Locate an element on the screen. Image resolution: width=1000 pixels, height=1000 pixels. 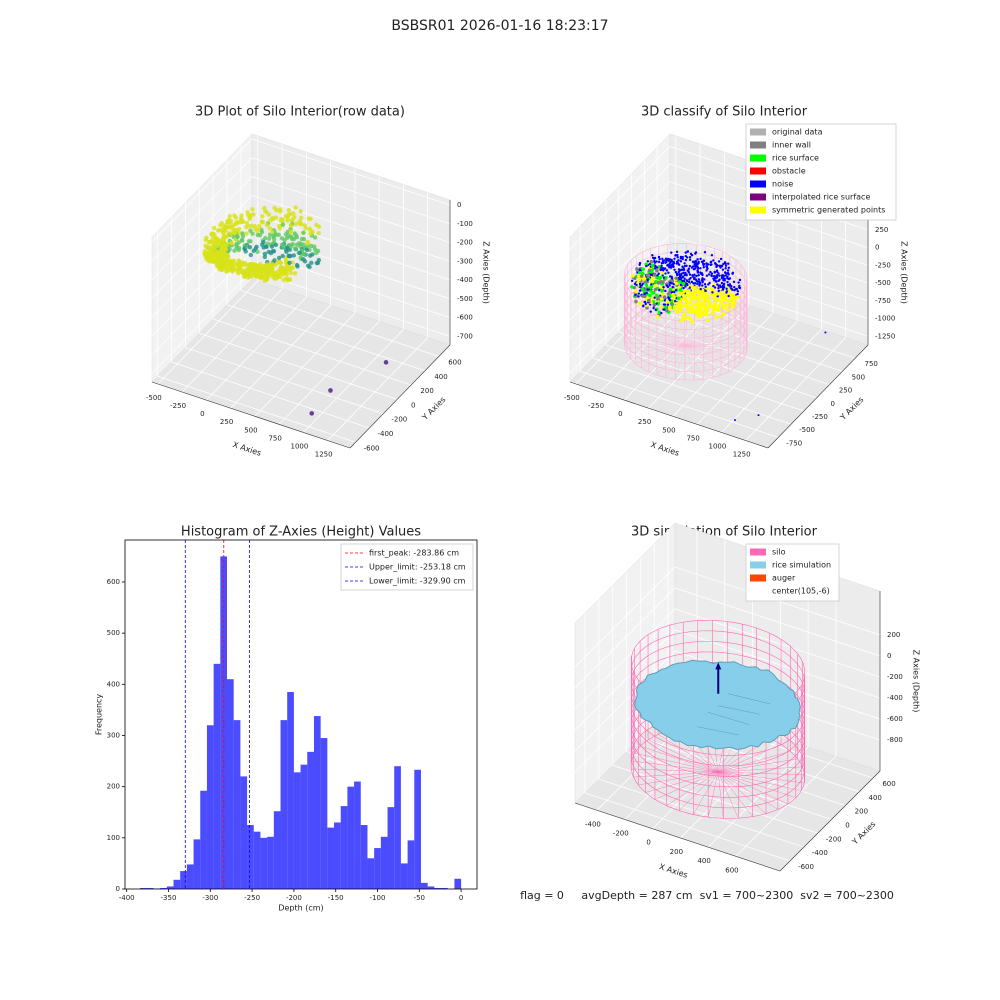
legend-label: center(105,-6) is located at coordinates (801, 591).